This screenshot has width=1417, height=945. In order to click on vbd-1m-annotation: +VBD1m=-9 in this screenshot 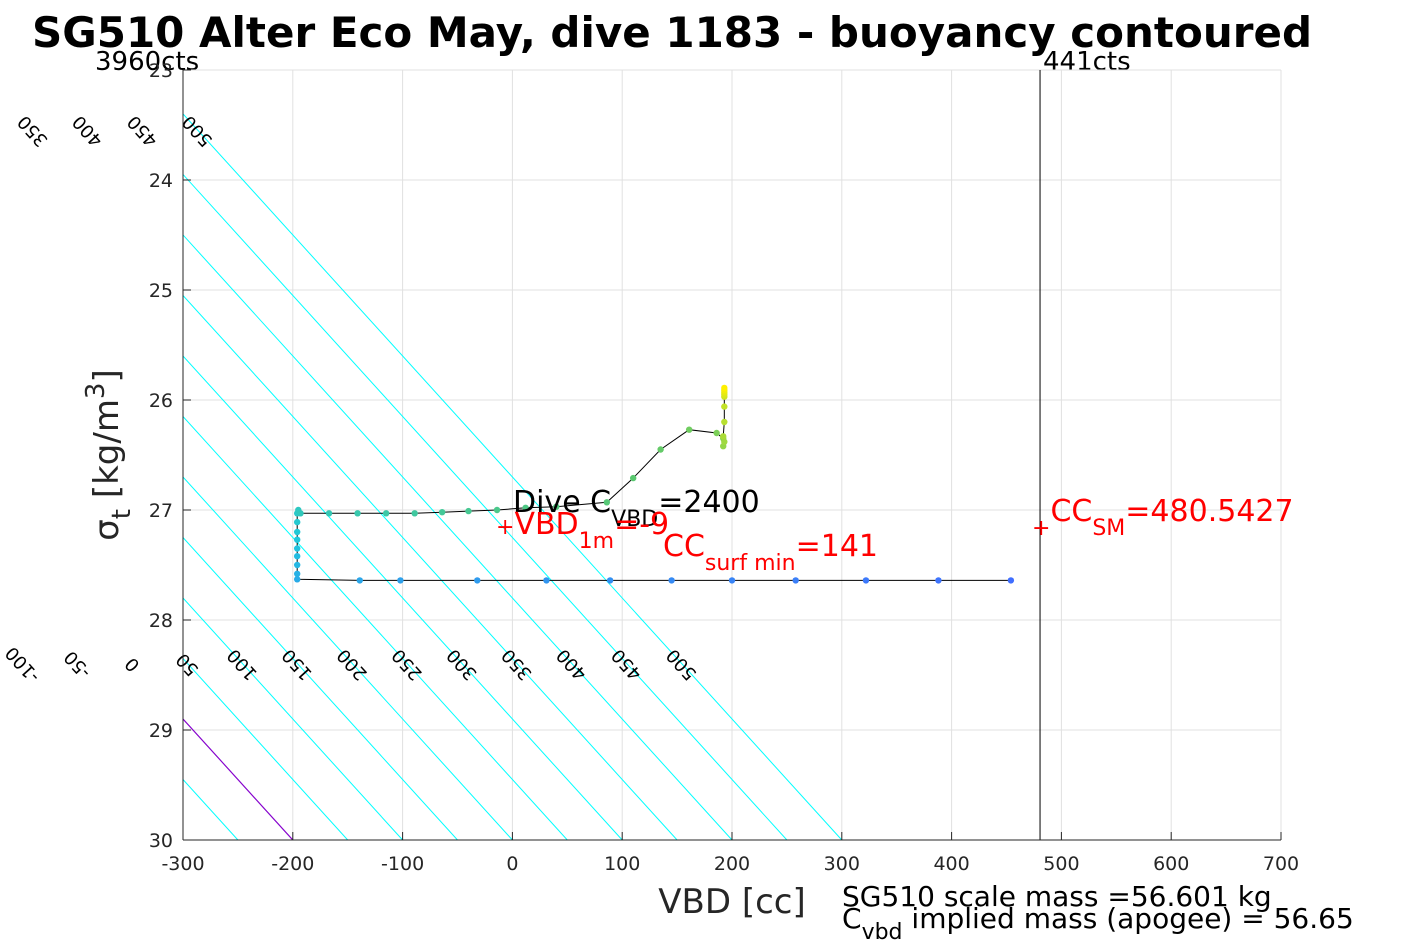, I will do `click(582, 530)`.